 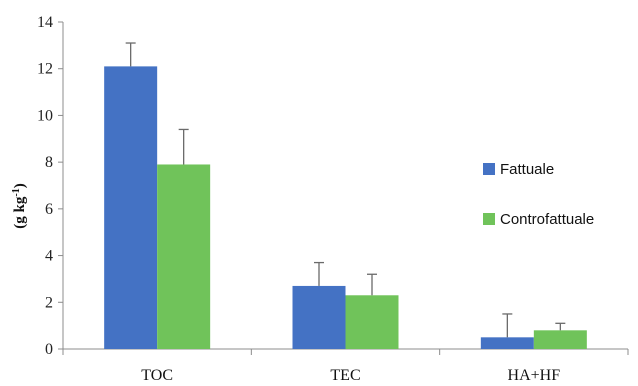 I want to click on y-tick-label: 10, so click(x=45, y=115).